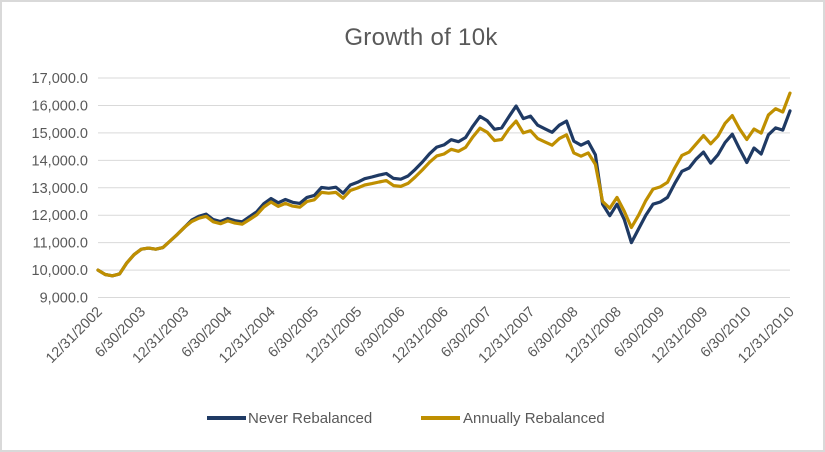 The image size is (825, 452). I want to click on y-tick-label: 9,000.0, so click(64, 299).